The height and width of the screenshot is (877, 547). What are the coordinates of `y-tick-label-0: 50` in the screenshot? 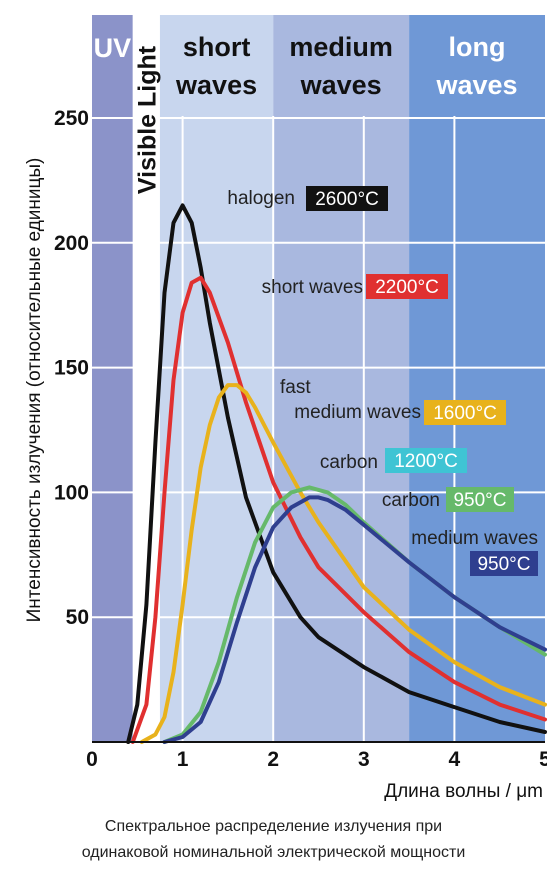 It's located at (77, 617).